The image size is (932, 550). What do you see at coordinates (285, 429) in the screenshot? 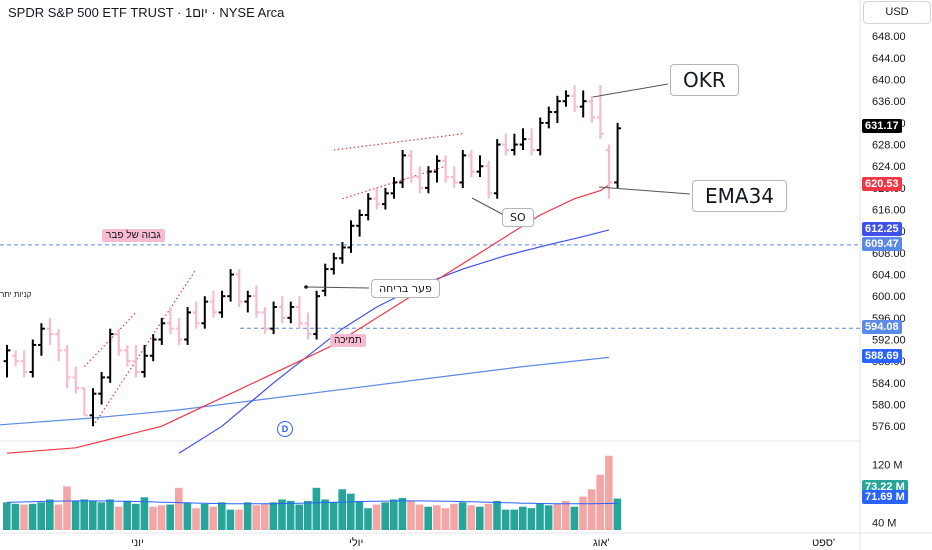
I see `dividend-marker-icon: D` at bounding box center [285, 429].